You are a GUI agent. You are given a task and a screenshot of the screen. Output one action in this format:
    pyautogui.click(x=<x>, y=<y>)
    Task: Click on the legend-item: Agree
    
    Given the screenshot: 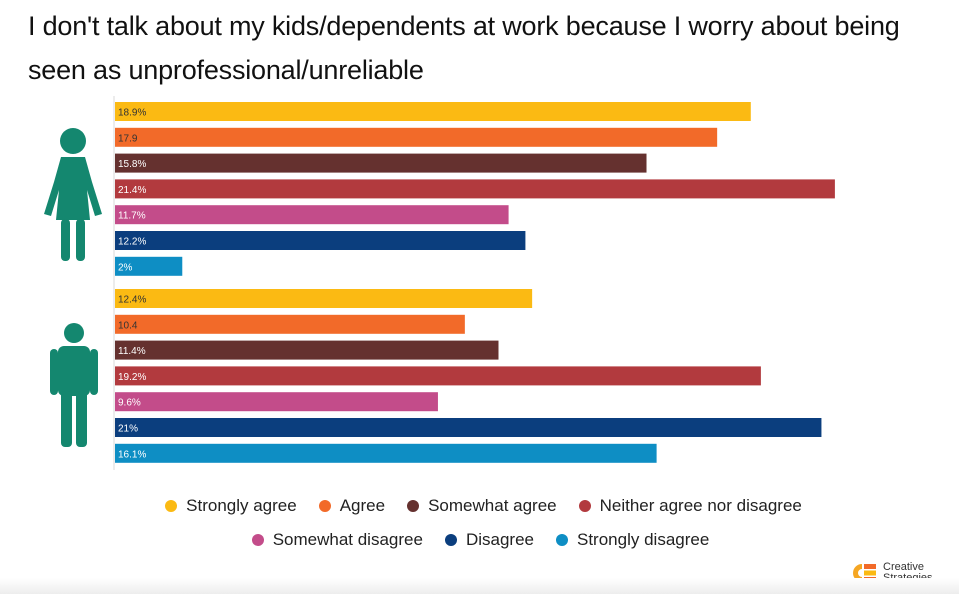 What is the action you would take?
    pyautogui.click(x=352, y=506)
    